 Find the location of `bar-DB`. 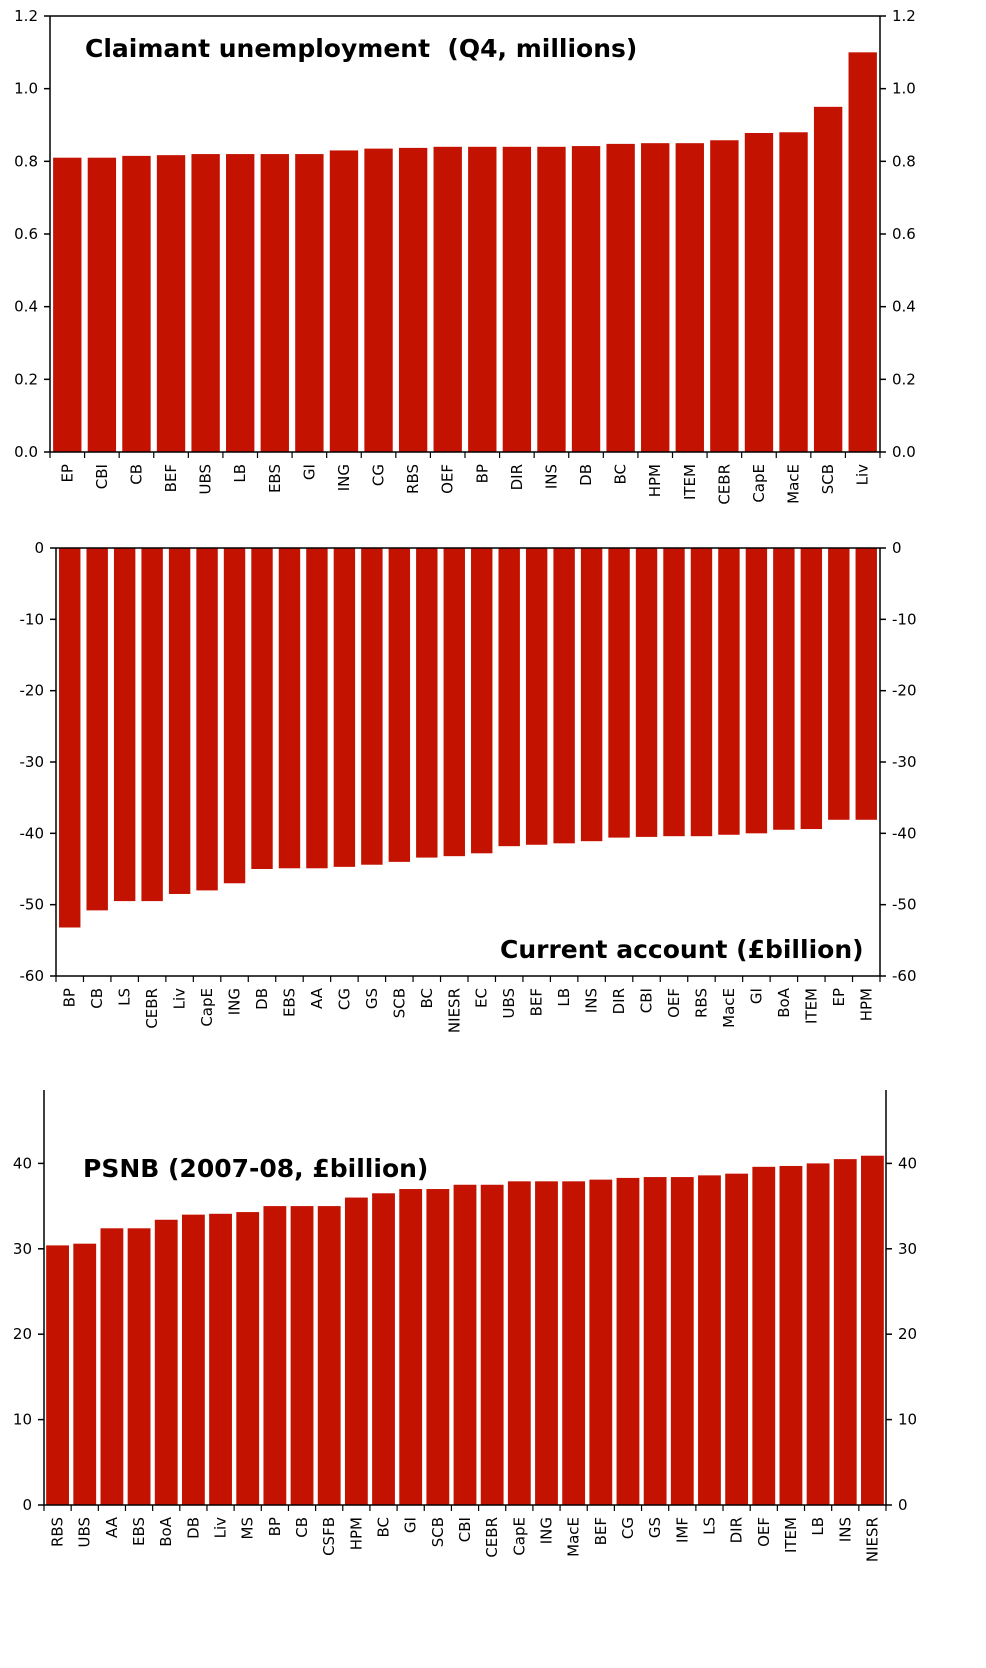

bar-DB is located at coordinates (586, 299).